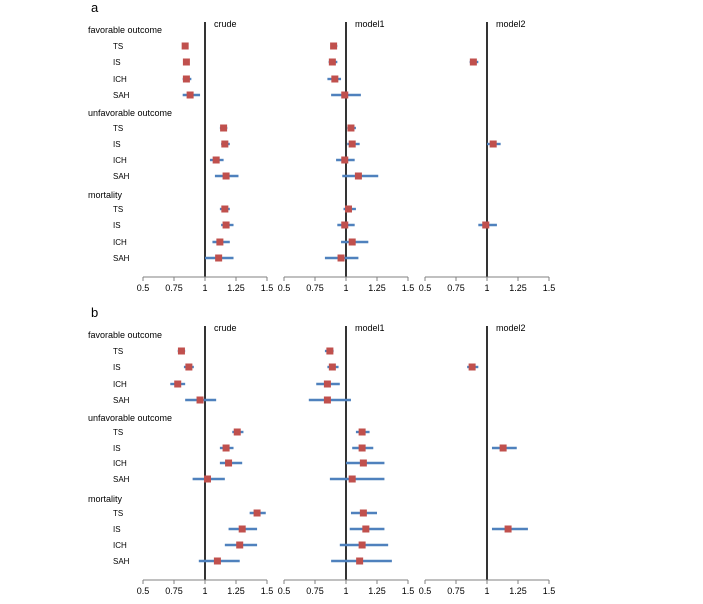 Image resolution: width=703 pixels, height=604 pixels. Describe the element at coordinates (105, 195) in the screenshot. I see `group-label: mortality` at that location.